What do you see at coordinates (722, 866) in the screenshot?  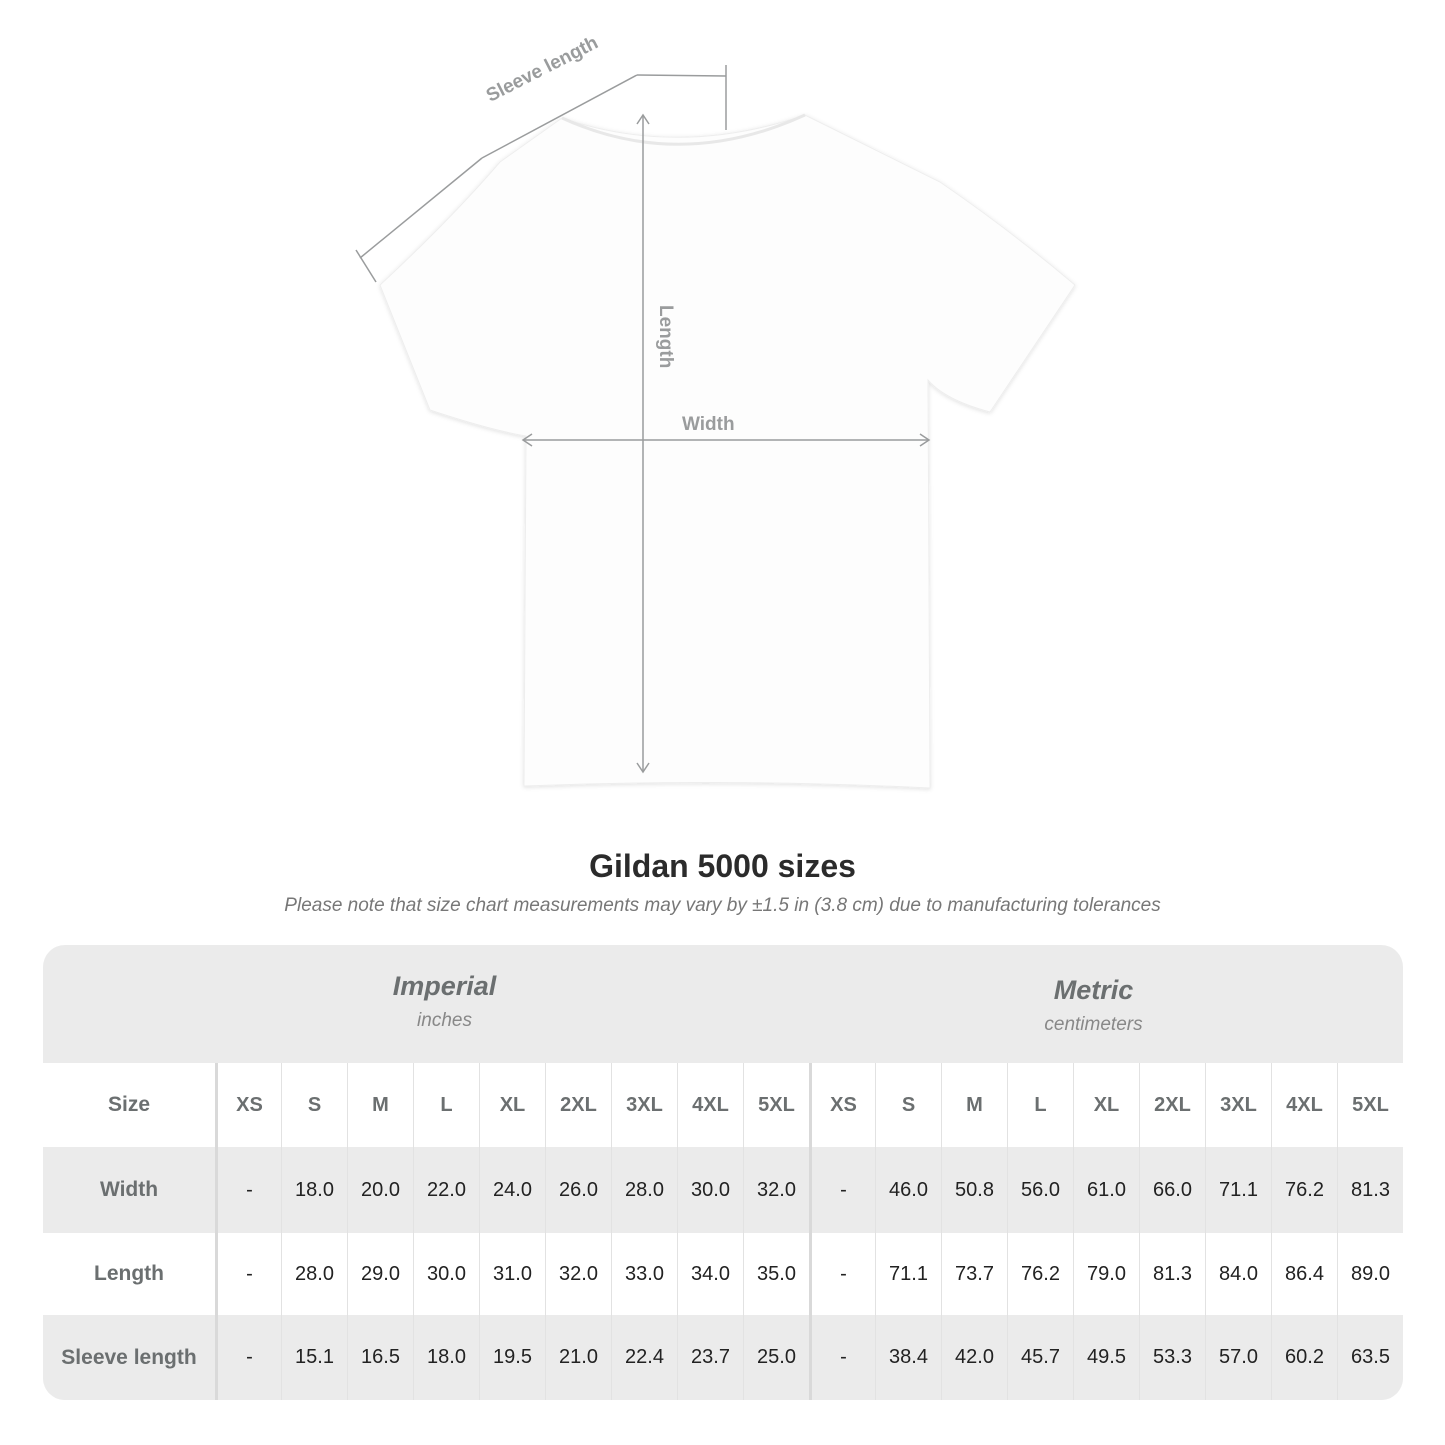 I see `page-title: Gildan 5000 sizes` at bounding box center [722, 866].